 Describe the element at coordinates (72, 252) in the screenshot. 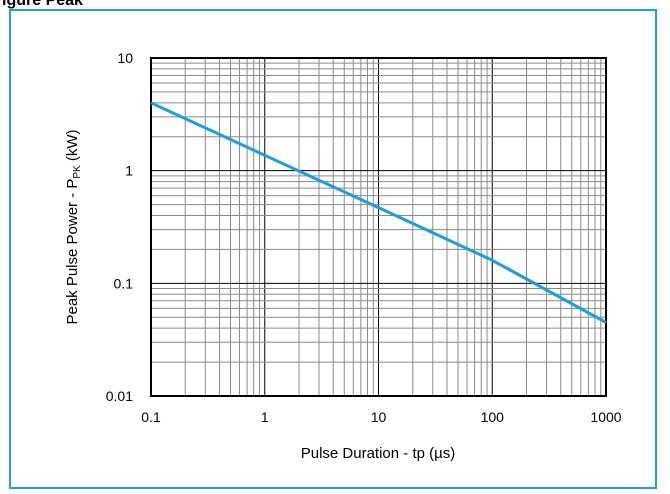

I see `y-axis-title-main: Peak Pulse Power - P` at that location.